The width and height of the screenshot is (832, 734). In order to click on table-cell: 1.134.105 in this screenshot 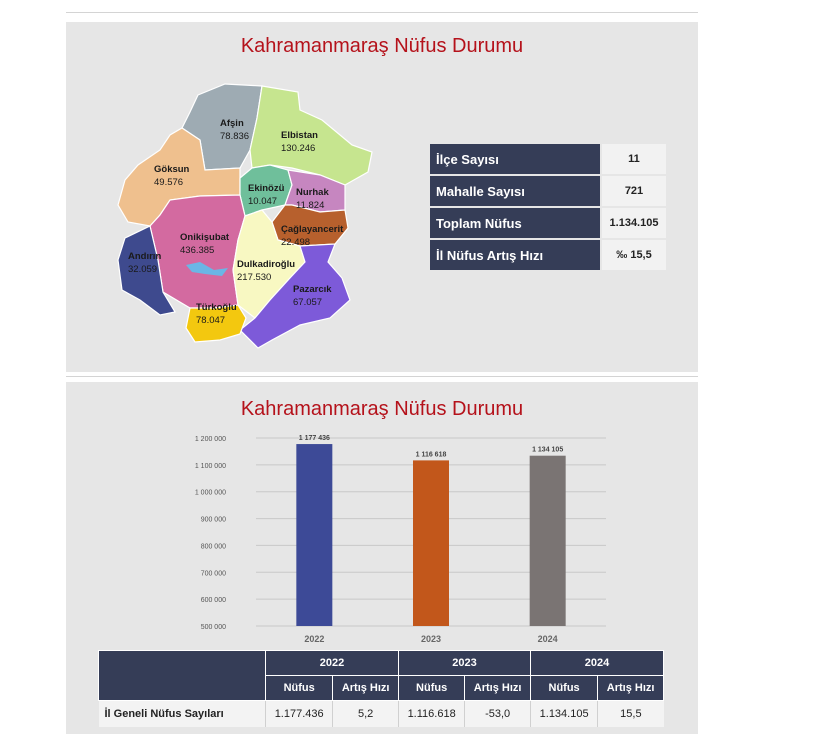, I will do `click(563, 713)`.